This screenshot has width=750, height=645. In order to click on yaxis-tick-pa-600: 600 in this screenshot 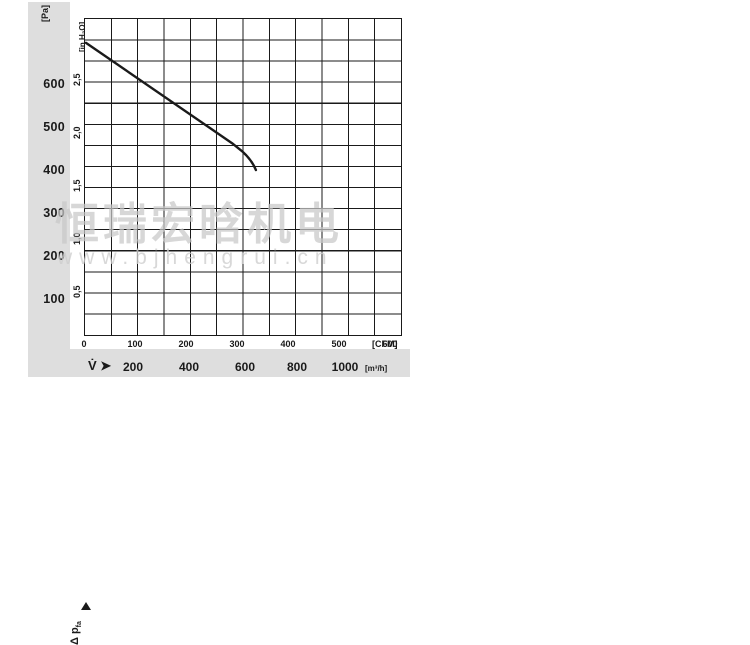, I will do `click(54, 84)`.